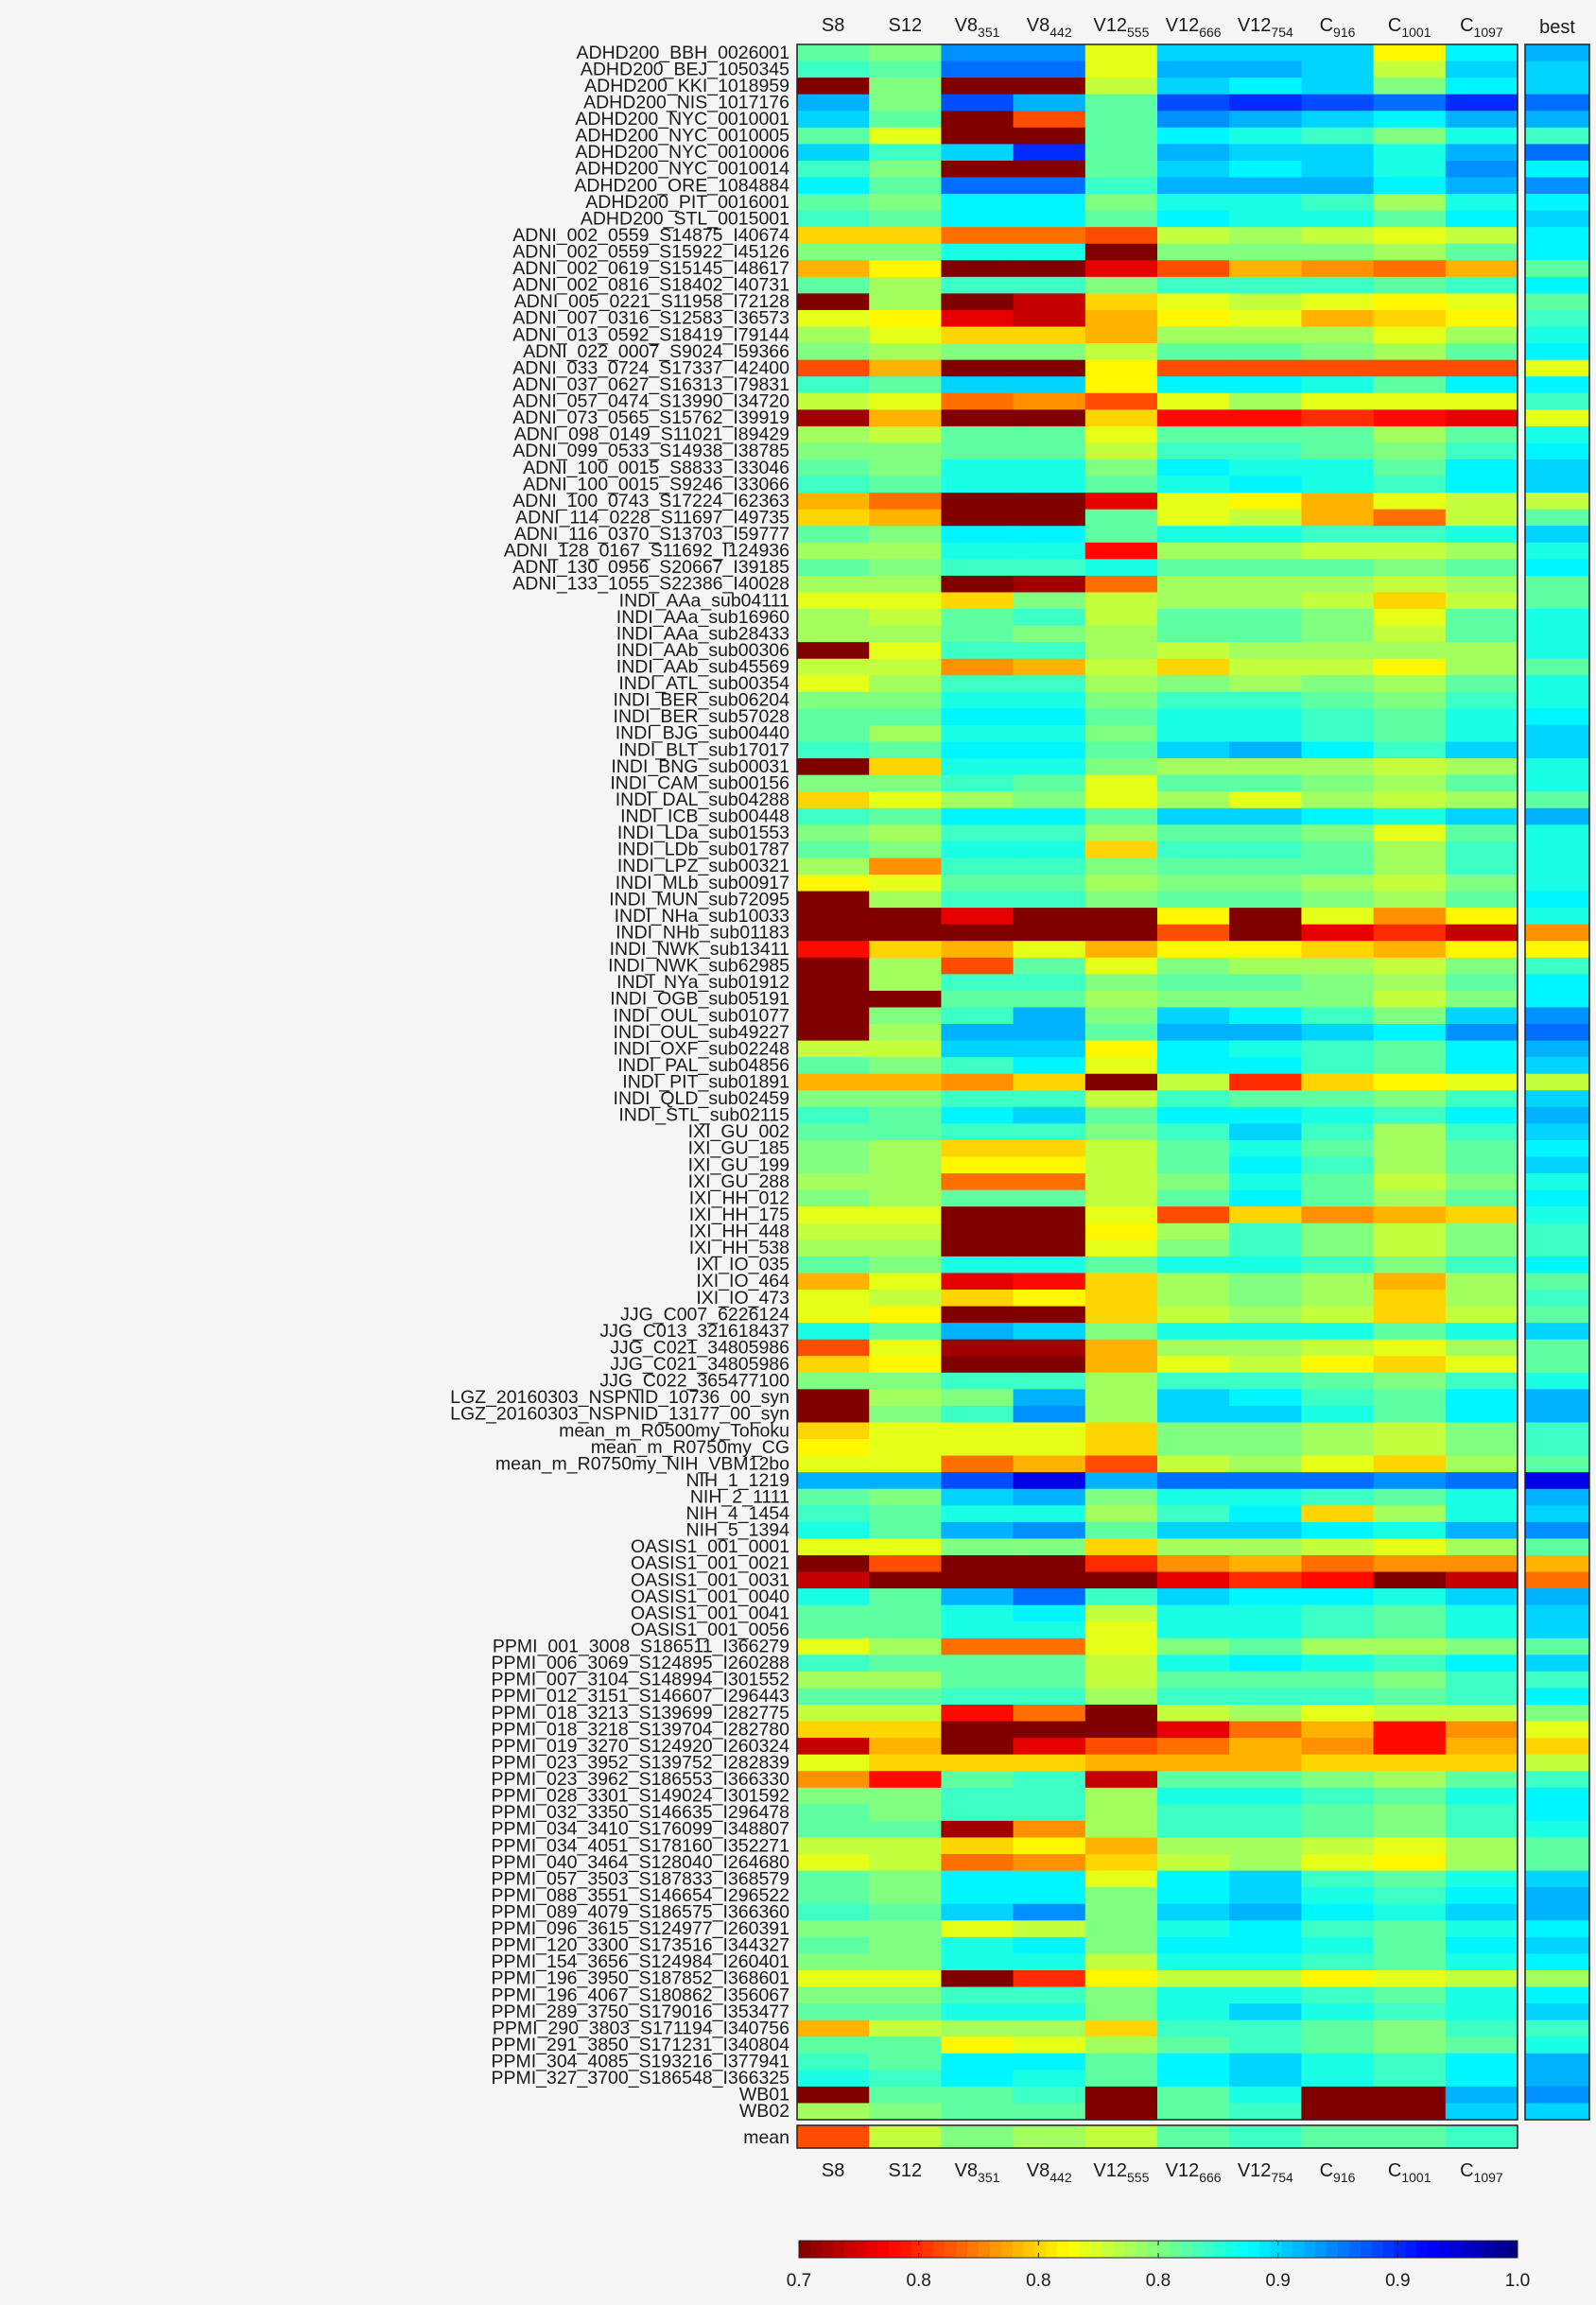 This screenshot has height=2305, width=1596. Describe the element at coordinates (1266, 2112) in the screenshot. I see `cell-r124-c6` at that location.